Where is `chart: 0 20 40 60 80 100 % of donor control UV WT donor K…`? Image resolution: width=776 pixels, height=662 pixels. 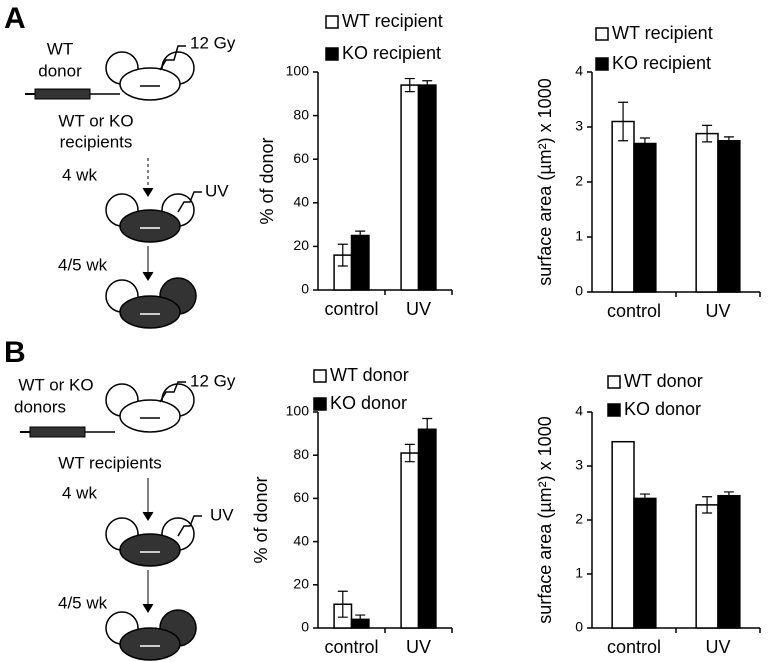 chart: 0 20 40 60 80 100 % of donor control UV WT donor K… is located at coordinates (352, 511).